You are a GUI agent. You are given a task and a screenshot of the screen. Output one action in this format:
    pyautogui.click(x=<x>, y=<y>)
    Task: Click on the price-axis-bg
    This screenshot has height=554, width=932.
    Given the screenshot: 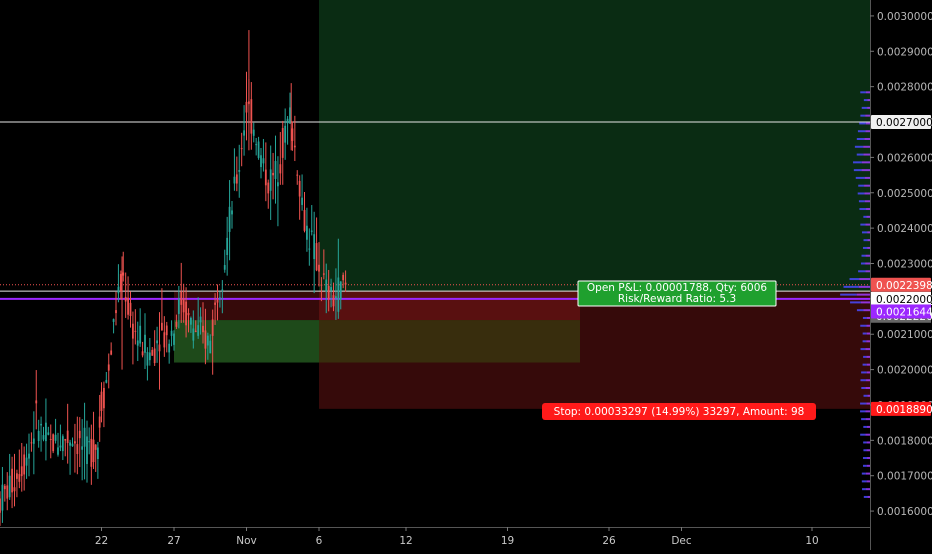 What is the action you would take?
    pyautogui.click(x=901, y=275)
    